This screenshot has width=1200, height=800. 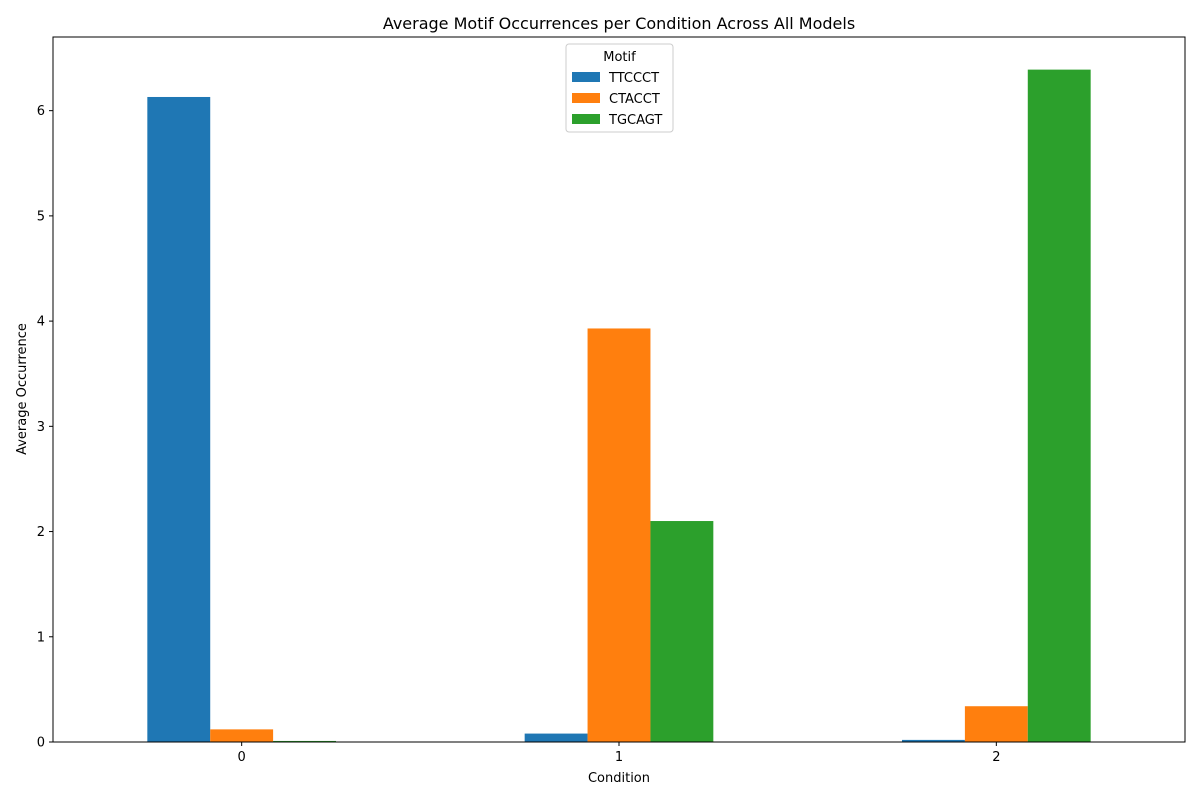 What do you see at coordinates (41, 532) in the screenshot?
I see `y-tick-label: 2` at bounding box center [41, 532].